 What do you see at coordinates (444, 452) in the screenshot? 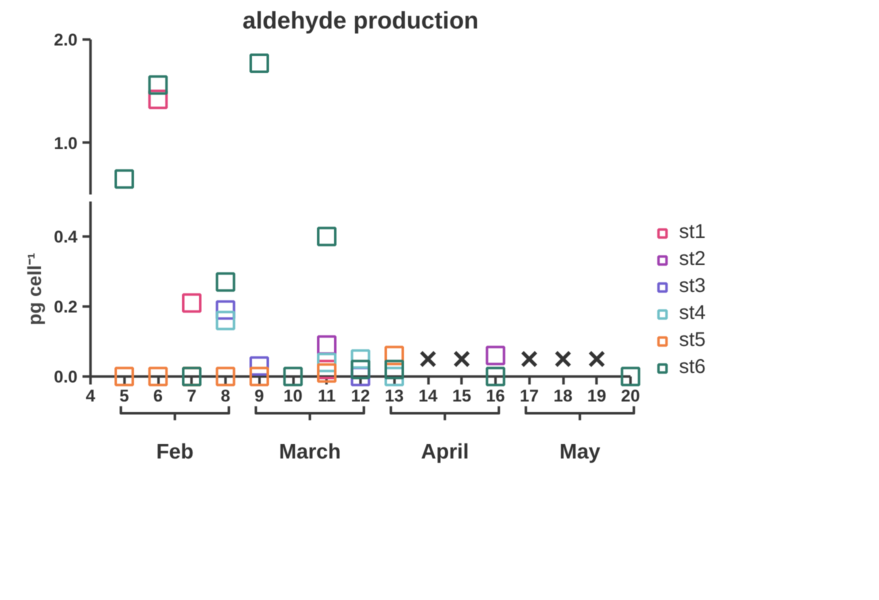
I see `text: April` at bounding box center [444, 452].